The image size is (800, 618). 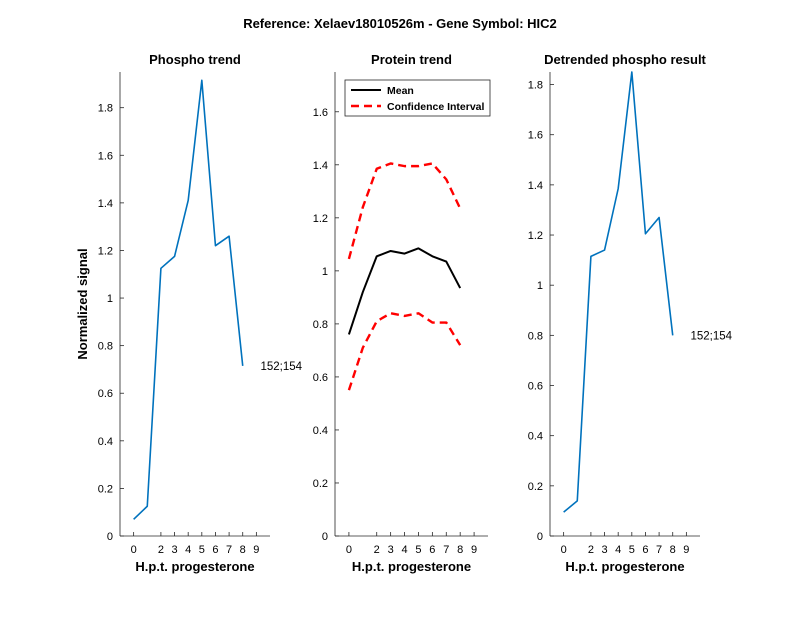 What do you see at coordinates (411, 59) in the screenshot?
I see `subplot-title: Protein trend` at bounding box center [411, 59].